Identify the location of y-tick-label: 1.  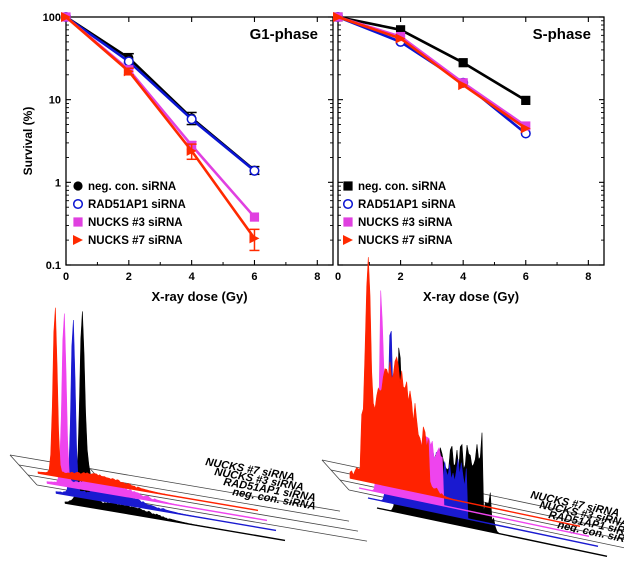
(58, 183).